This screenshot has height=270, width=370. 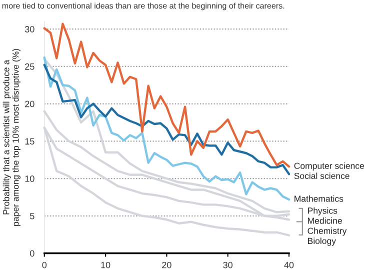 What do you see at coordinates (29, 104) in the screenshot?
I see `y-tick-label: 20` at bounding box center [29, 104].